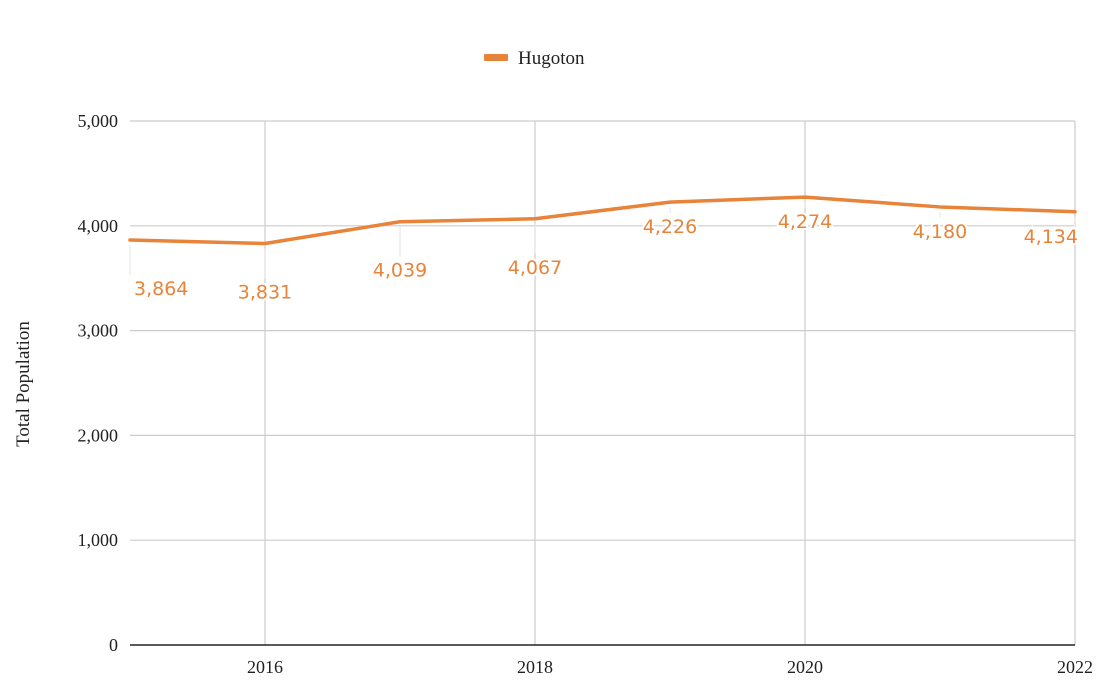 The height and width of the screenshot is (684, 1104). What do you see at coordinates (161, 289) in the screenshot?
I see `data-label: 3,864` at bounding box center [161, 289].